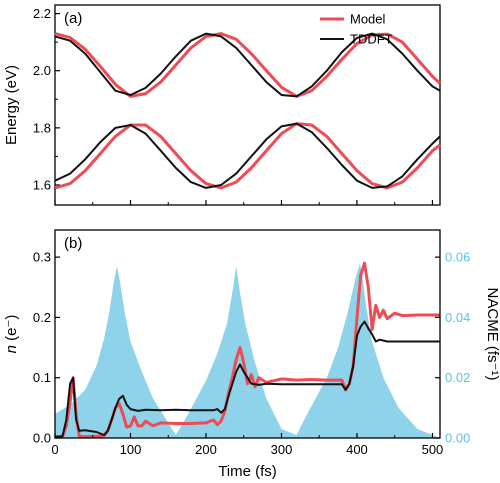  Describe the element at coordinates (54, 449) in the screenshot. I see `x-tick-label: 0` at that location.